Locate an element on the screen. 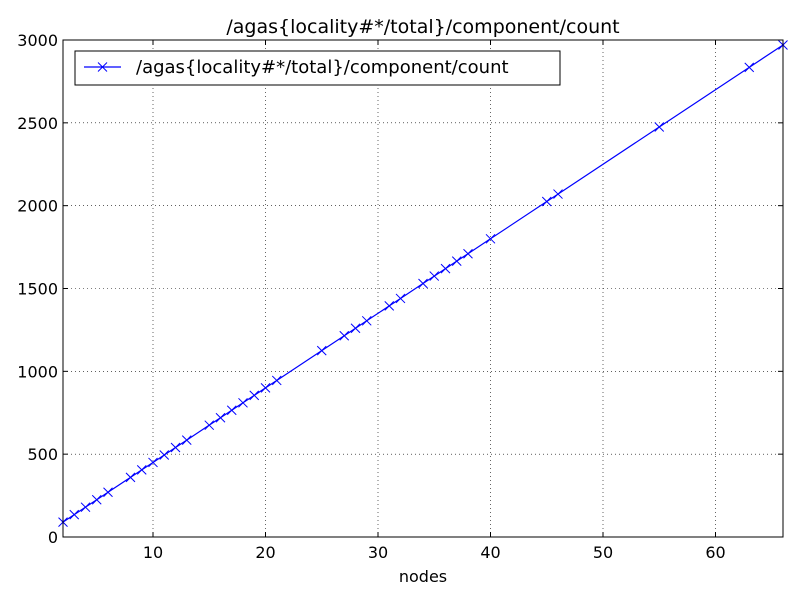  y-tick-label: 0 is located at coordinates (53, 537).